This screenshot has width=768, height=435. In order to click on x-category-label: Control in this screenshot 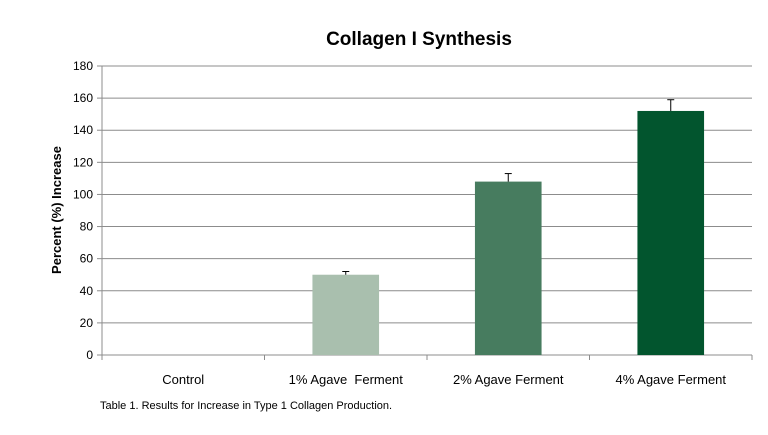, I will do `click(183, 379)`.